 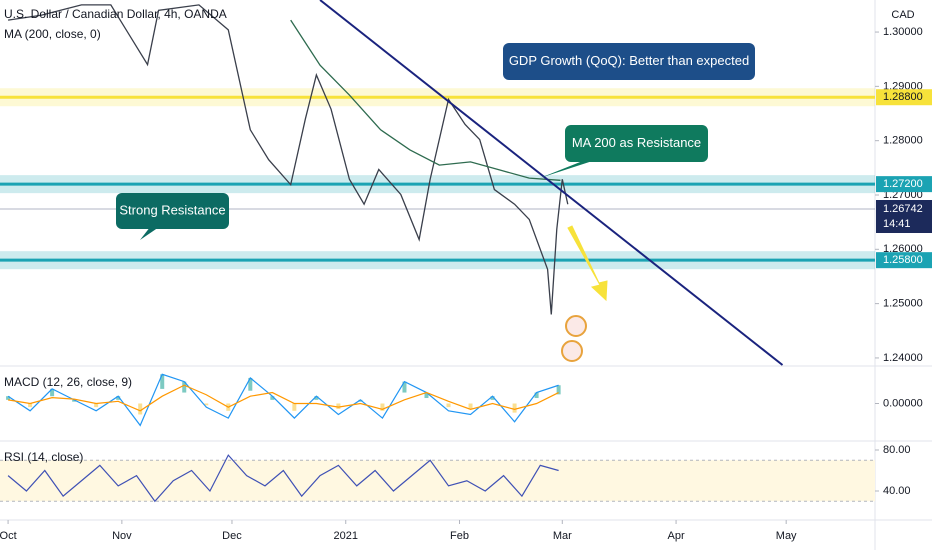 I want to click on annotation: Strong Resistance, so click(x=172, y=209).